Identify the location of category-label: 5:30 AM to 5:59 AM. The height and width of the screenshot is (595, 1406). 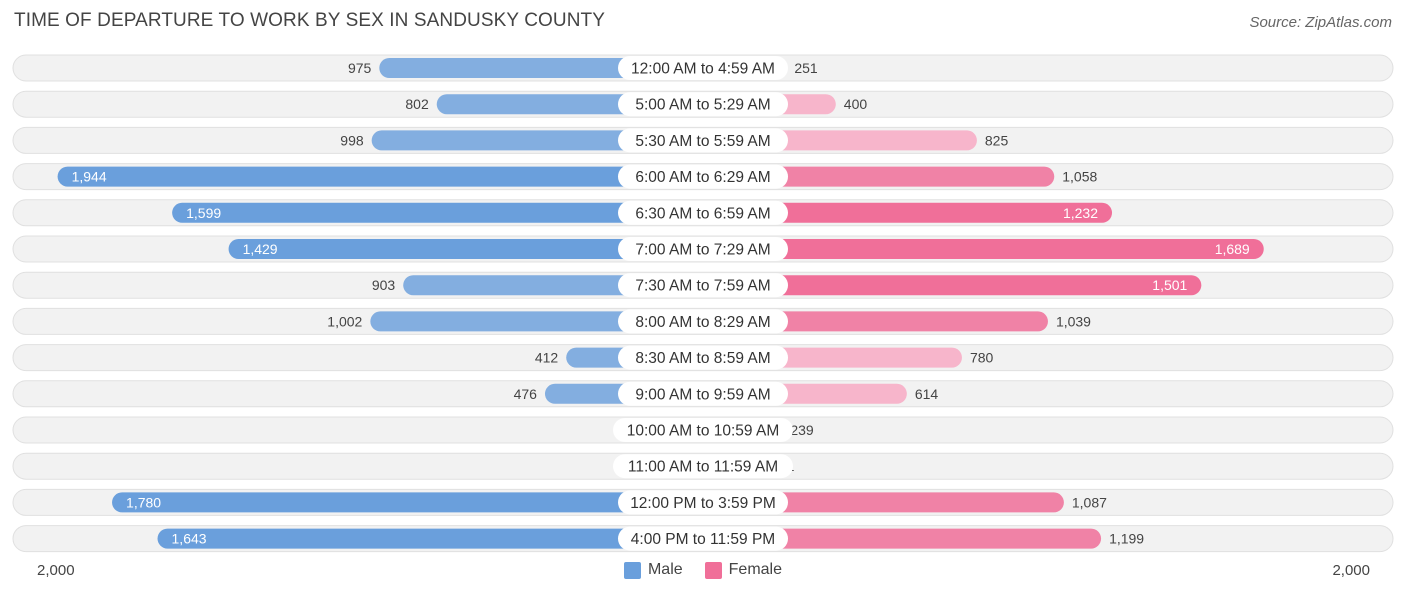
(702, 141).